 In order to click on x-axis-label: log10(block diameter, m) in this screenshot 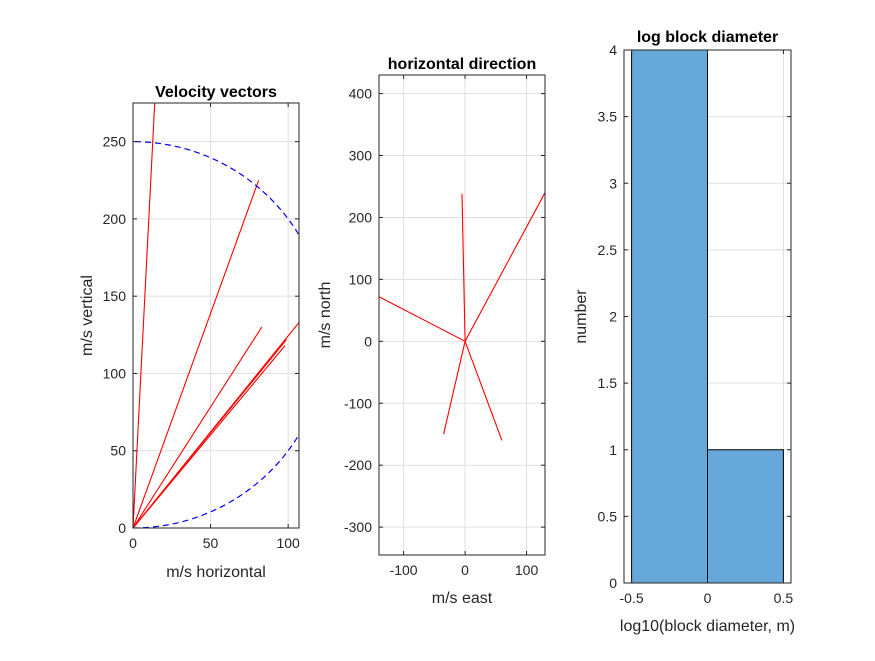, I will do `click(707, 626)`.